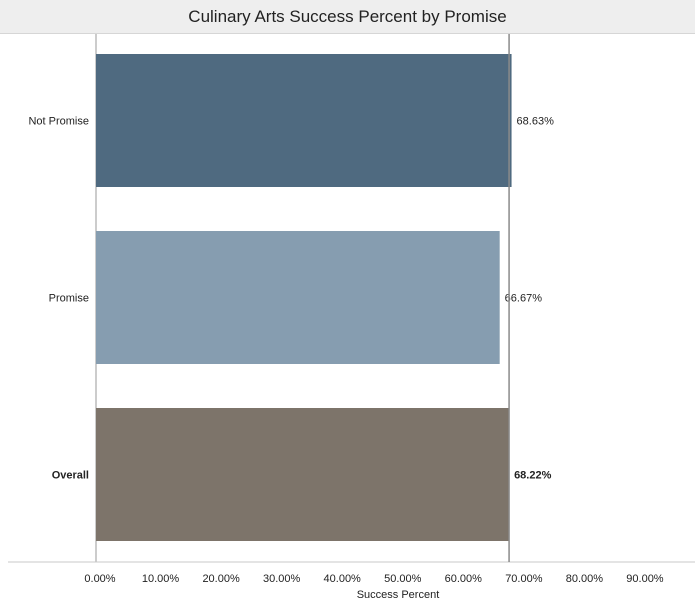  What do you see at coordinates (99, 579) in the screenshot?
I see `x-tick-label: 0.00%` at bounding box center [99, 579].